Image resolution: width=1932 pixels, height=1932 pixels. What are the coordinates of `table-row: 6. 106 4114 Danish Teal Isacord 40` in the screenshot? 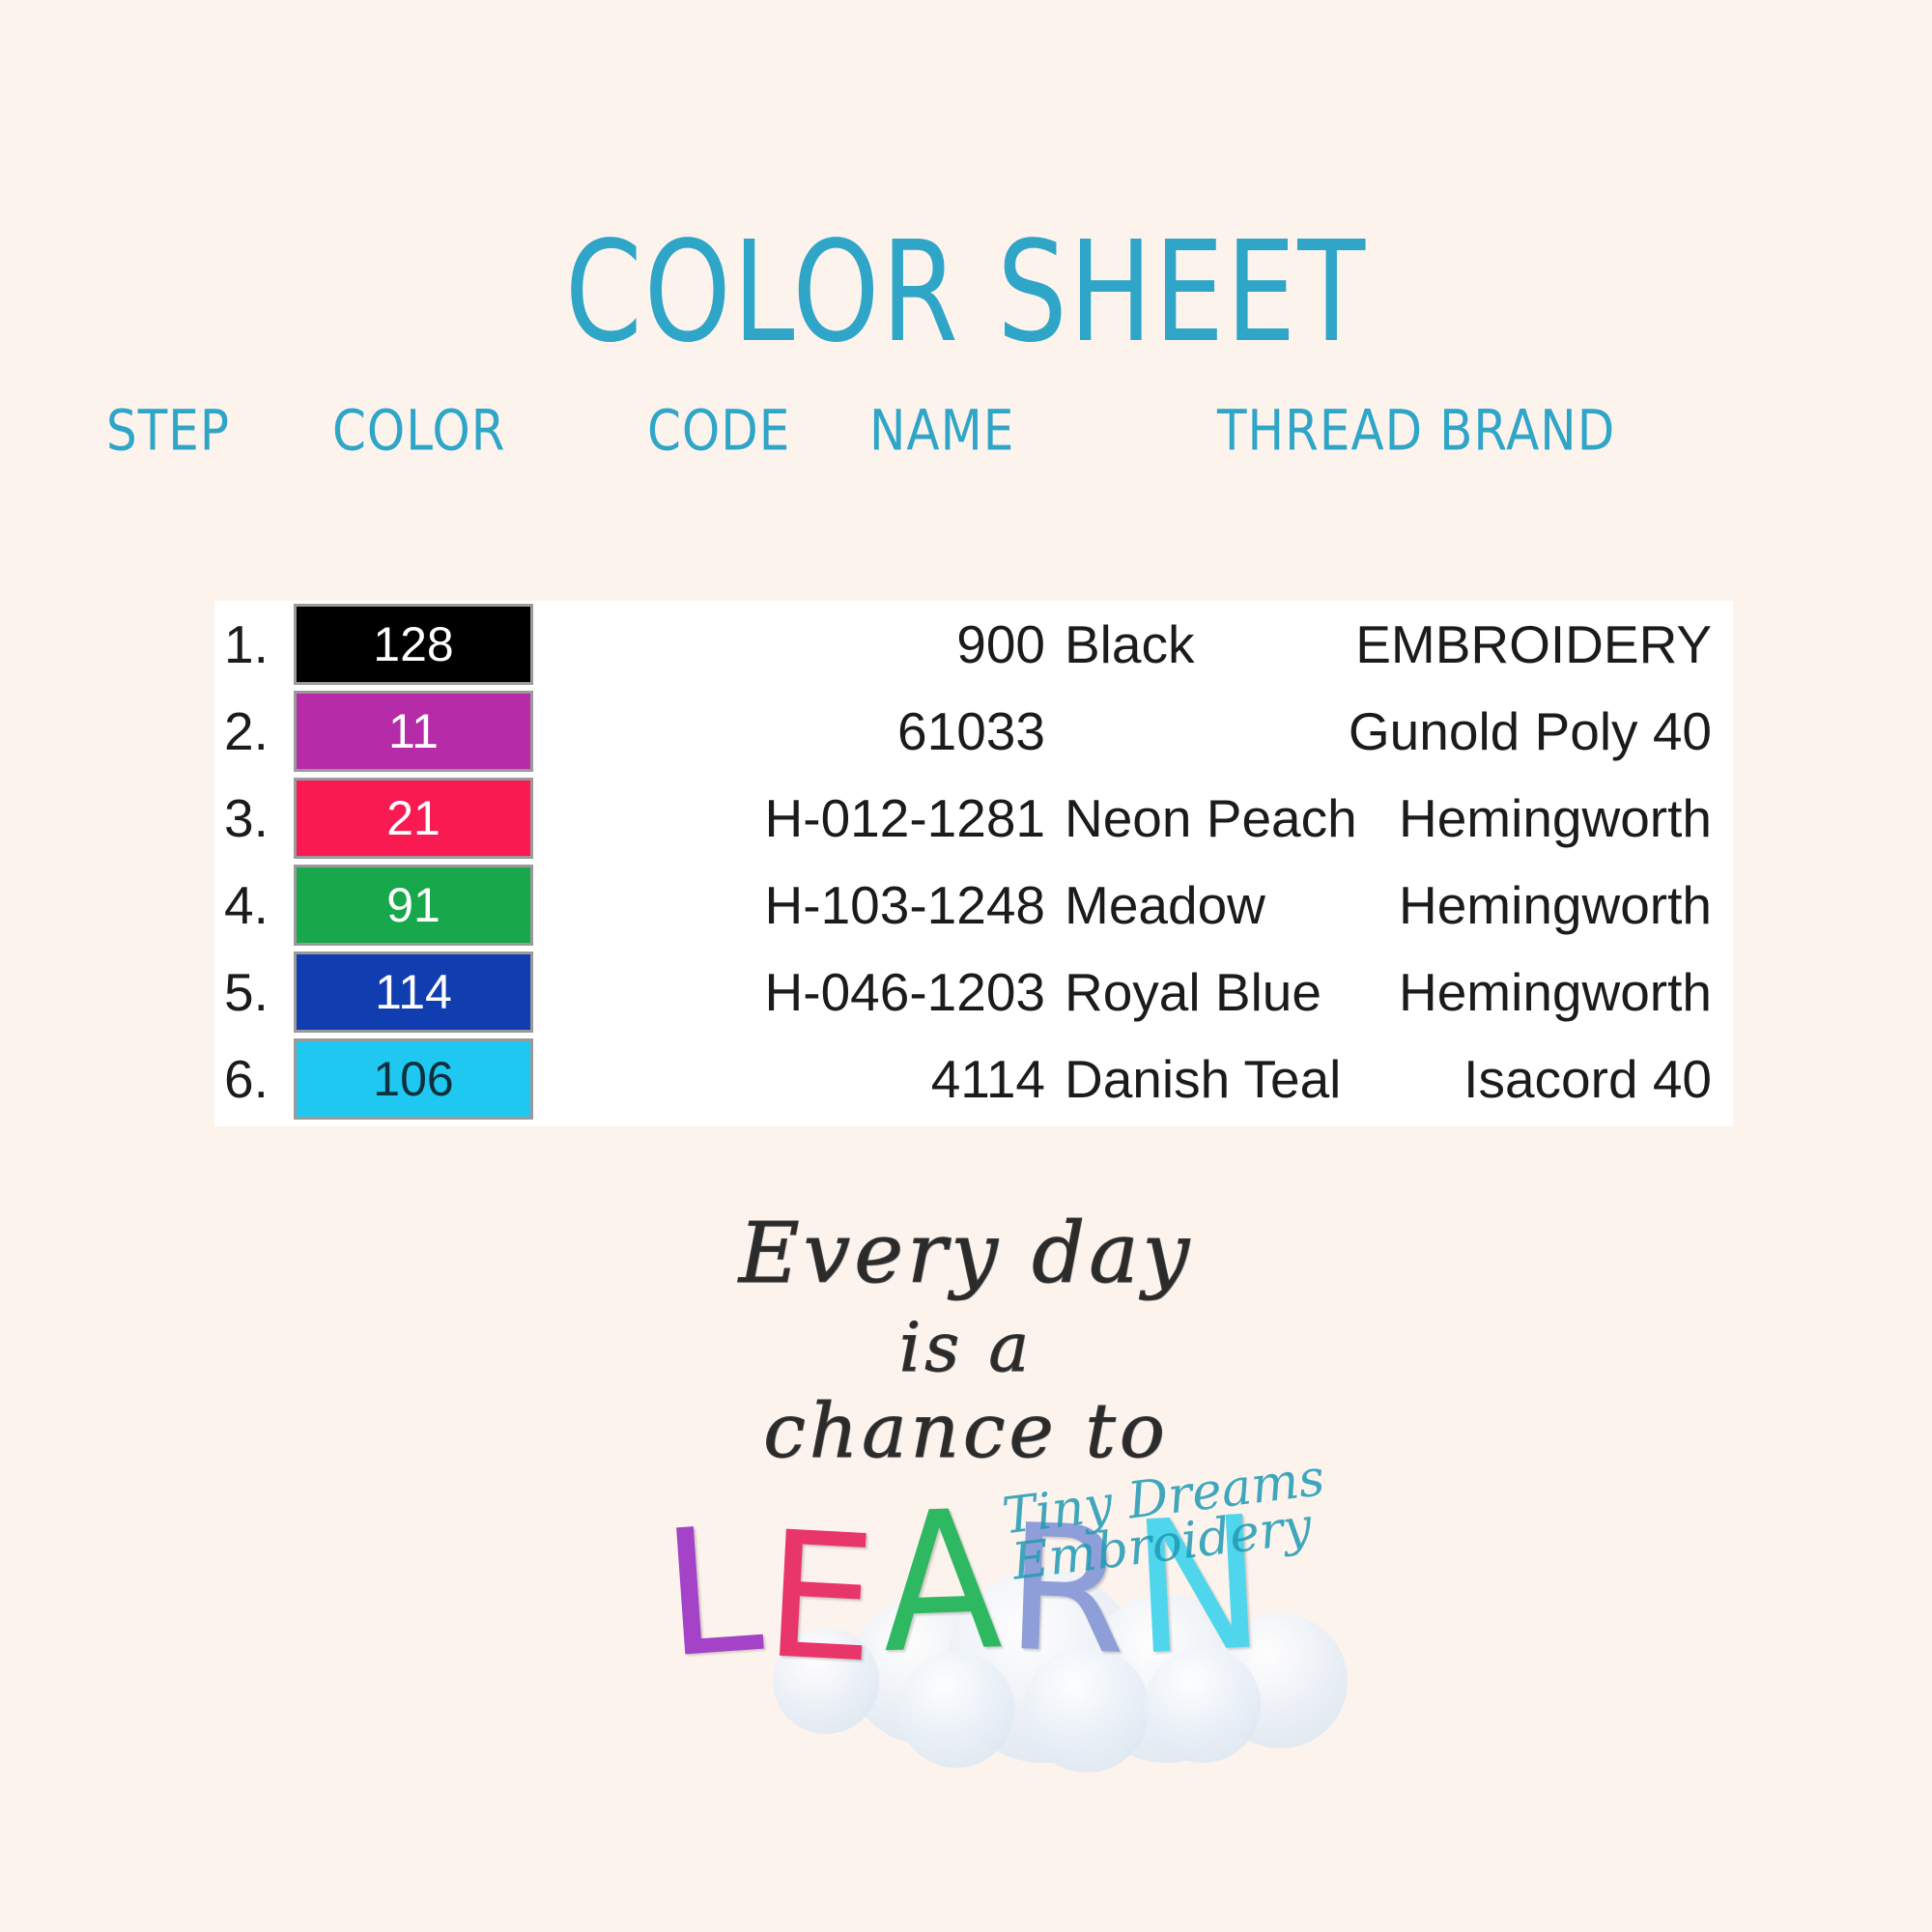 It's located at (973, 1079).